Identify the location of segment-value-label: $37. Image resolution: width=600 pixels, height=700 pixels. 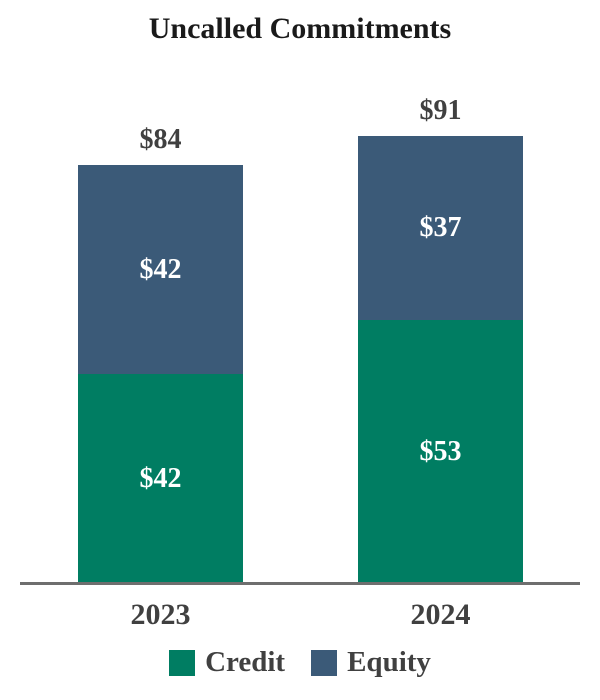
(440, 227).